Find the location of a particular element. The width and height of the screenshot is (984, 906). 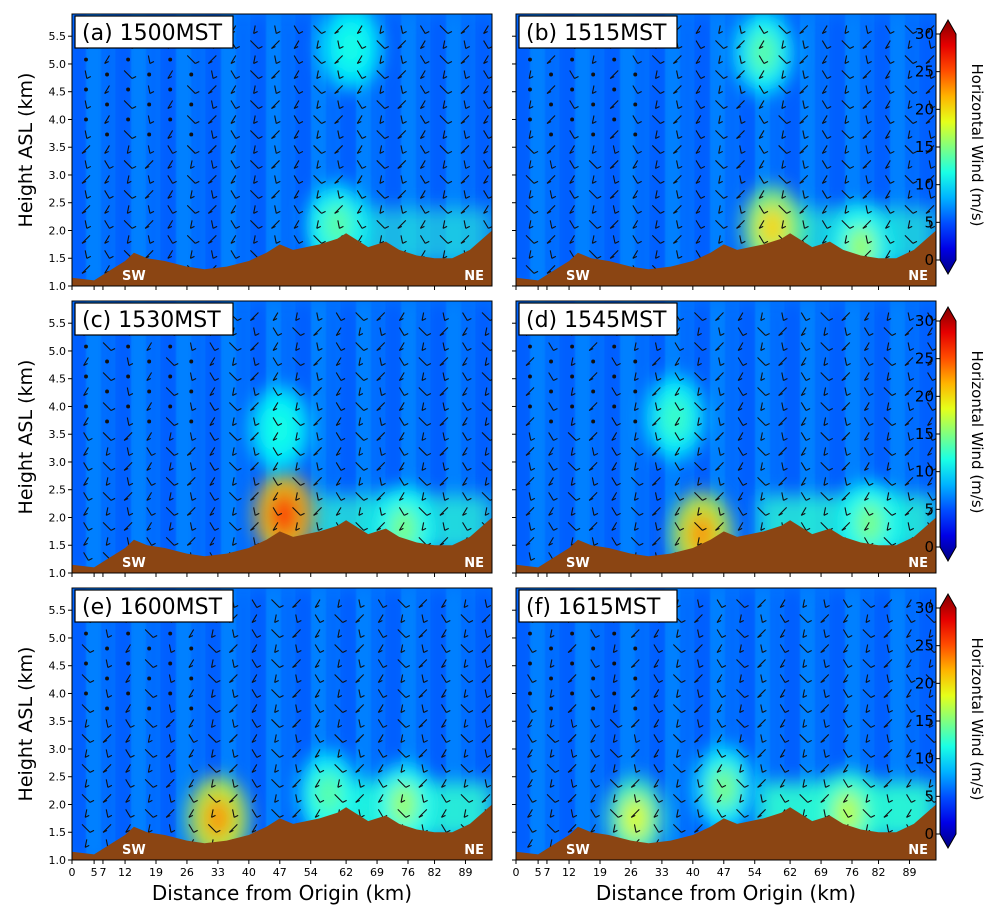

x-tick-label: 76 is located at coordinates (852, 872).